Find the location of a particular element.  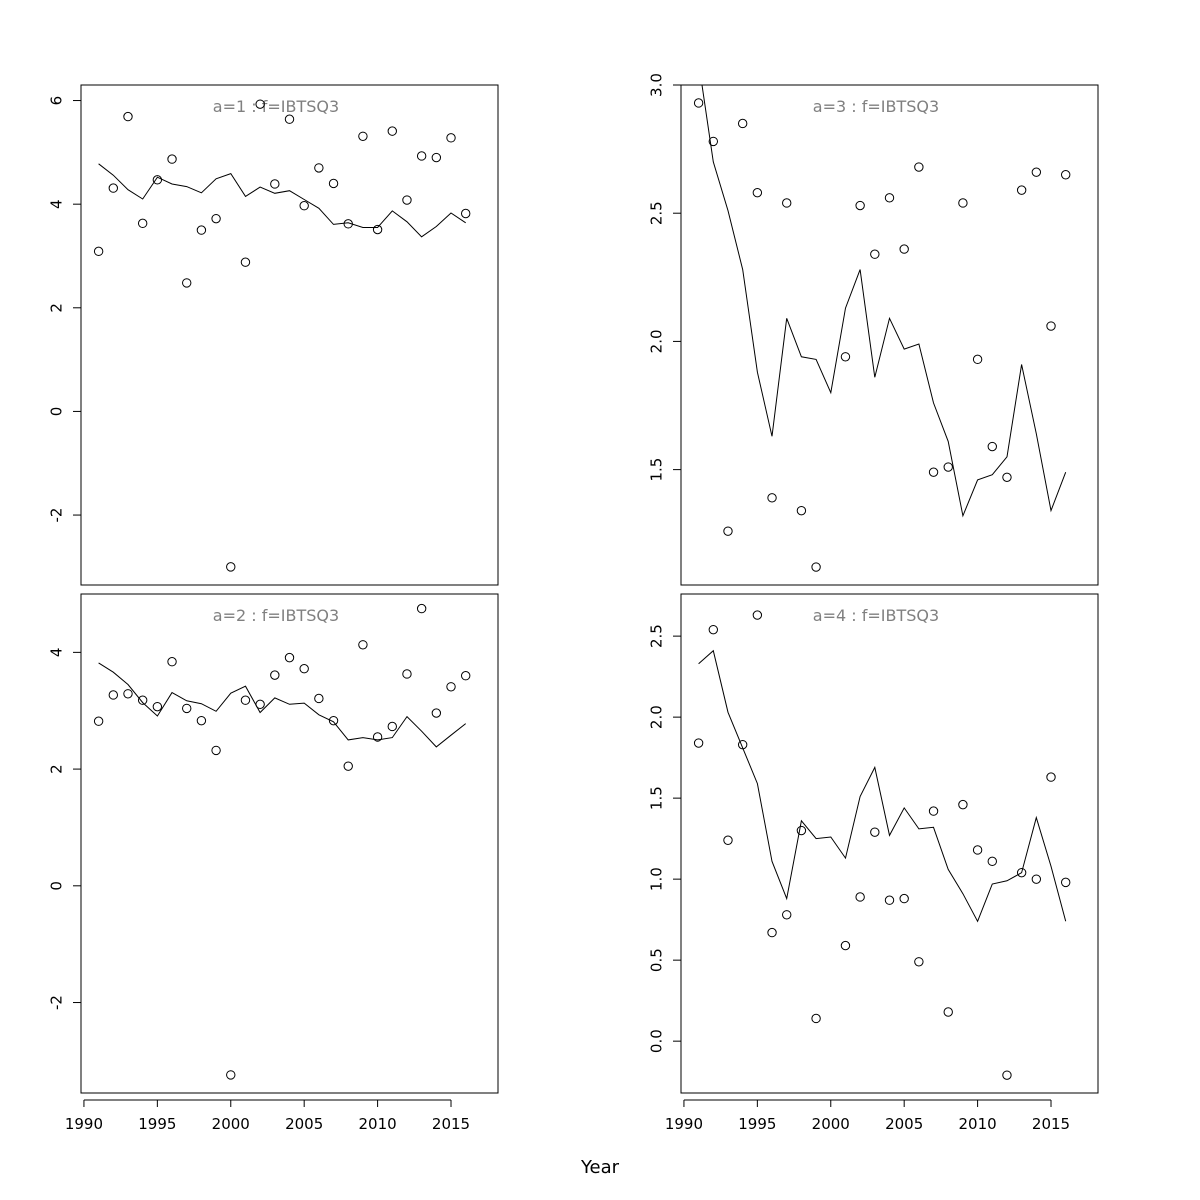

x-tick-label: 1995 is located at coordinates (157, 1124).